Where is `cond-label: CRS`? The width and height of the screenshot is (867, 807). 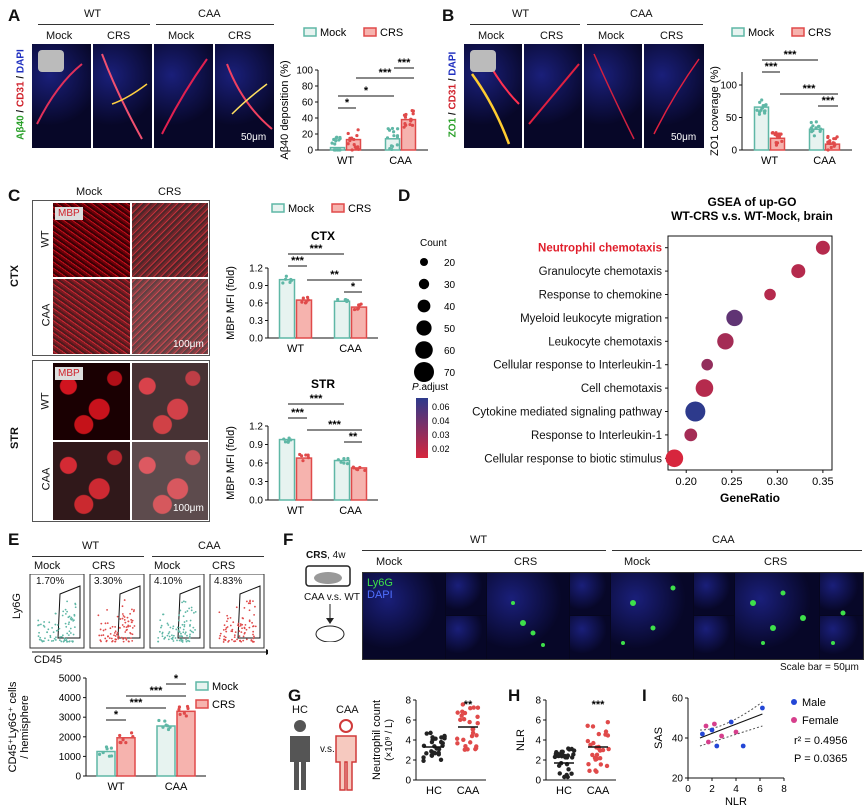
cond-label: CRS is located at coordinates (240, 36).